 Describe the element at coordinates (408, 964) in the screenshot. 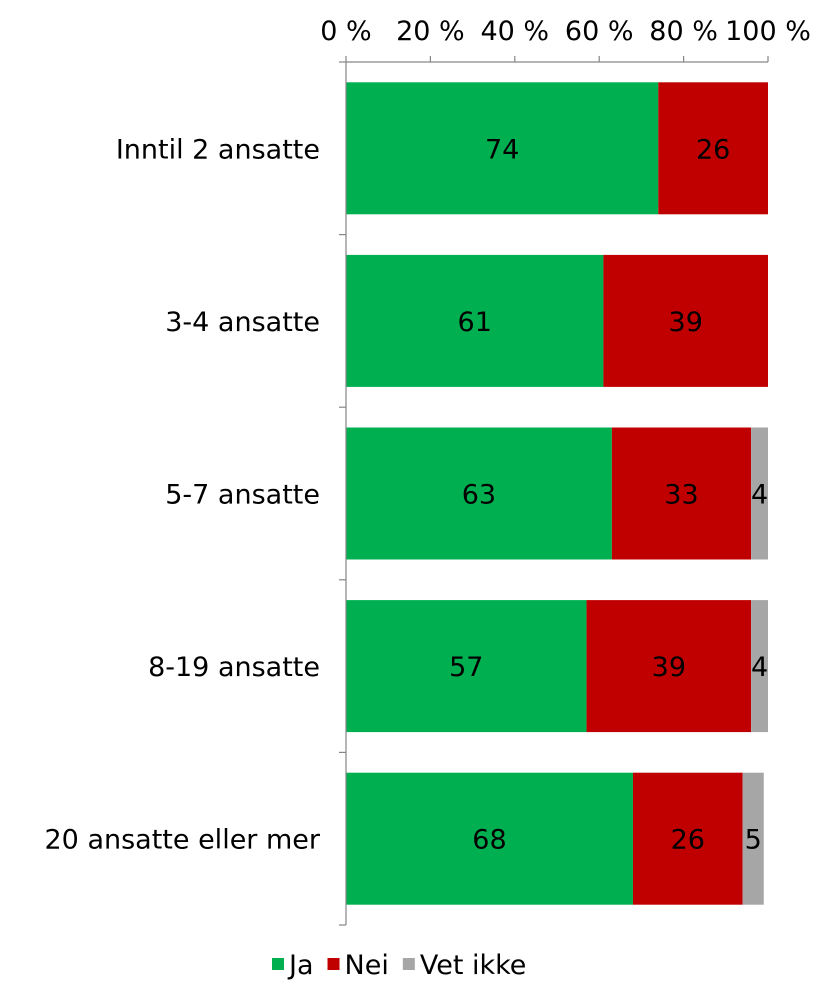

I see `legend-swatch-vet-ikke` at that location.